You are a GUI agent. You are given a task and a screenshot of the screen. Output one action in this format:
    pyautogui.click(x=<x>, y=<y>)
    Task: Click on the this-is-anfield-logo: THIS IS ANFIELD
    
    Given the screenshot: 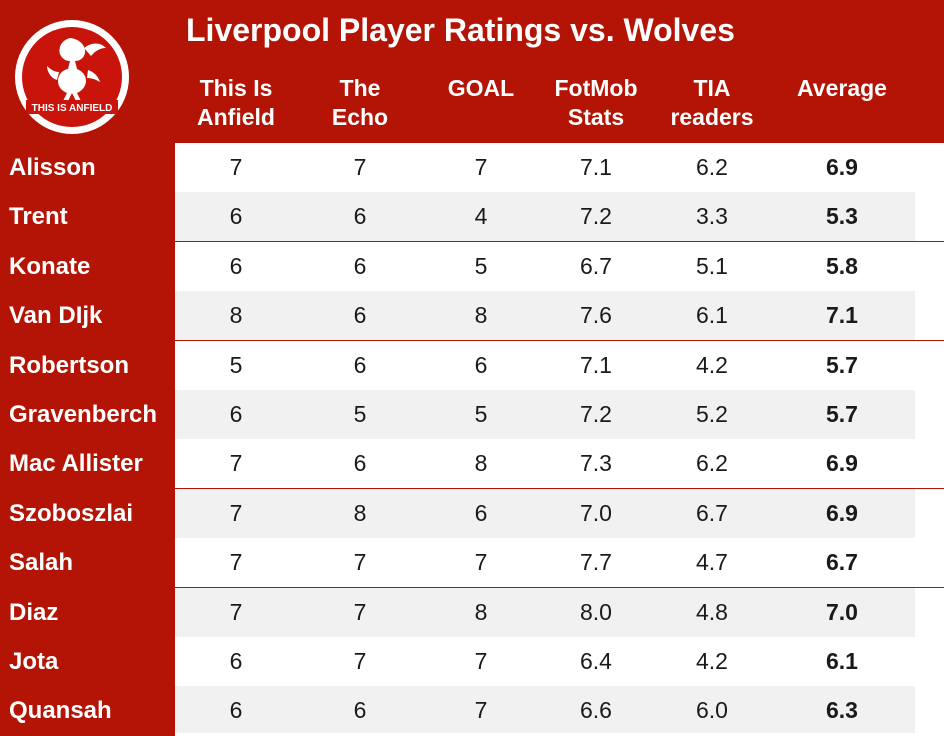 What is the action you would take?
    pyautogui.click(x=72, y=77)
    